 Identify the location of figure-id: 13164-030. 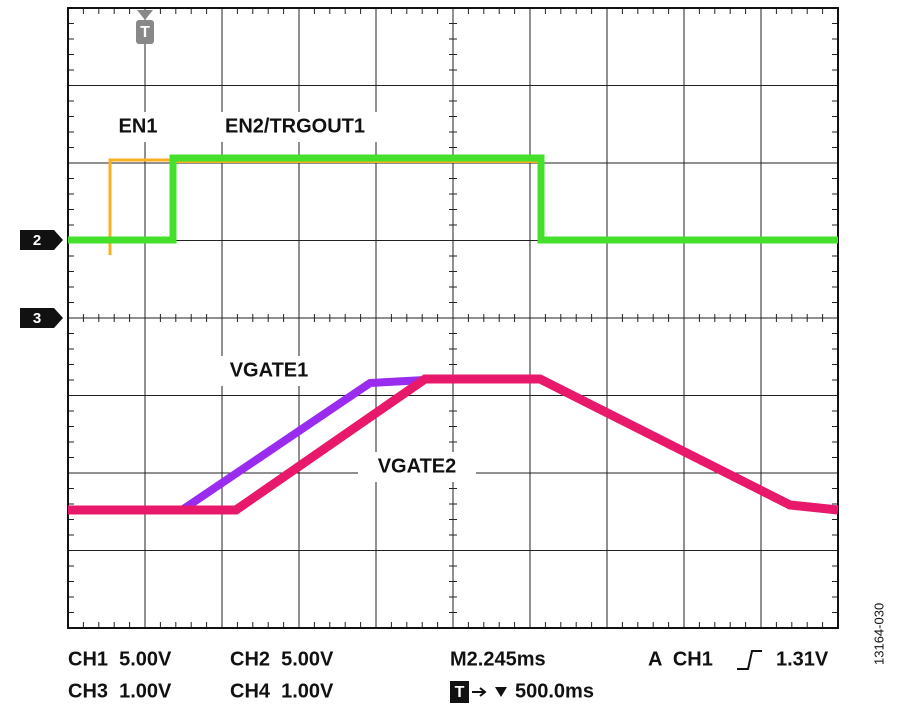
(878, 634).